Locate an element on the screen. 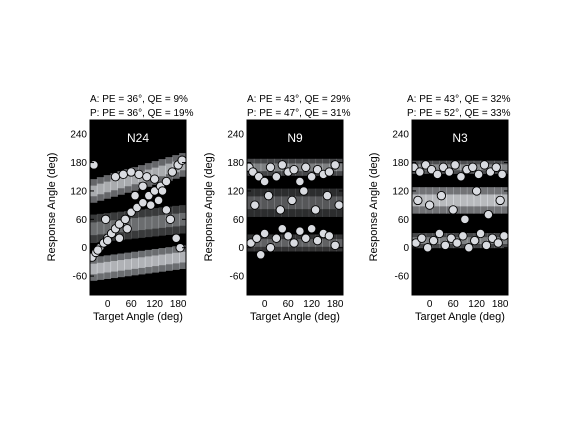  x-axis: 0 60 120 180 is located at coordinates (146, 215).